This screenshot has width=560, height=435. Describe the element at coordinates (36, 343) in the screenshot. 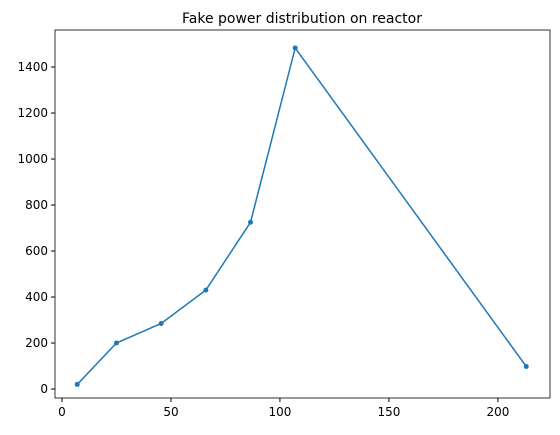

I see `y-tick-label: 200` at that location.